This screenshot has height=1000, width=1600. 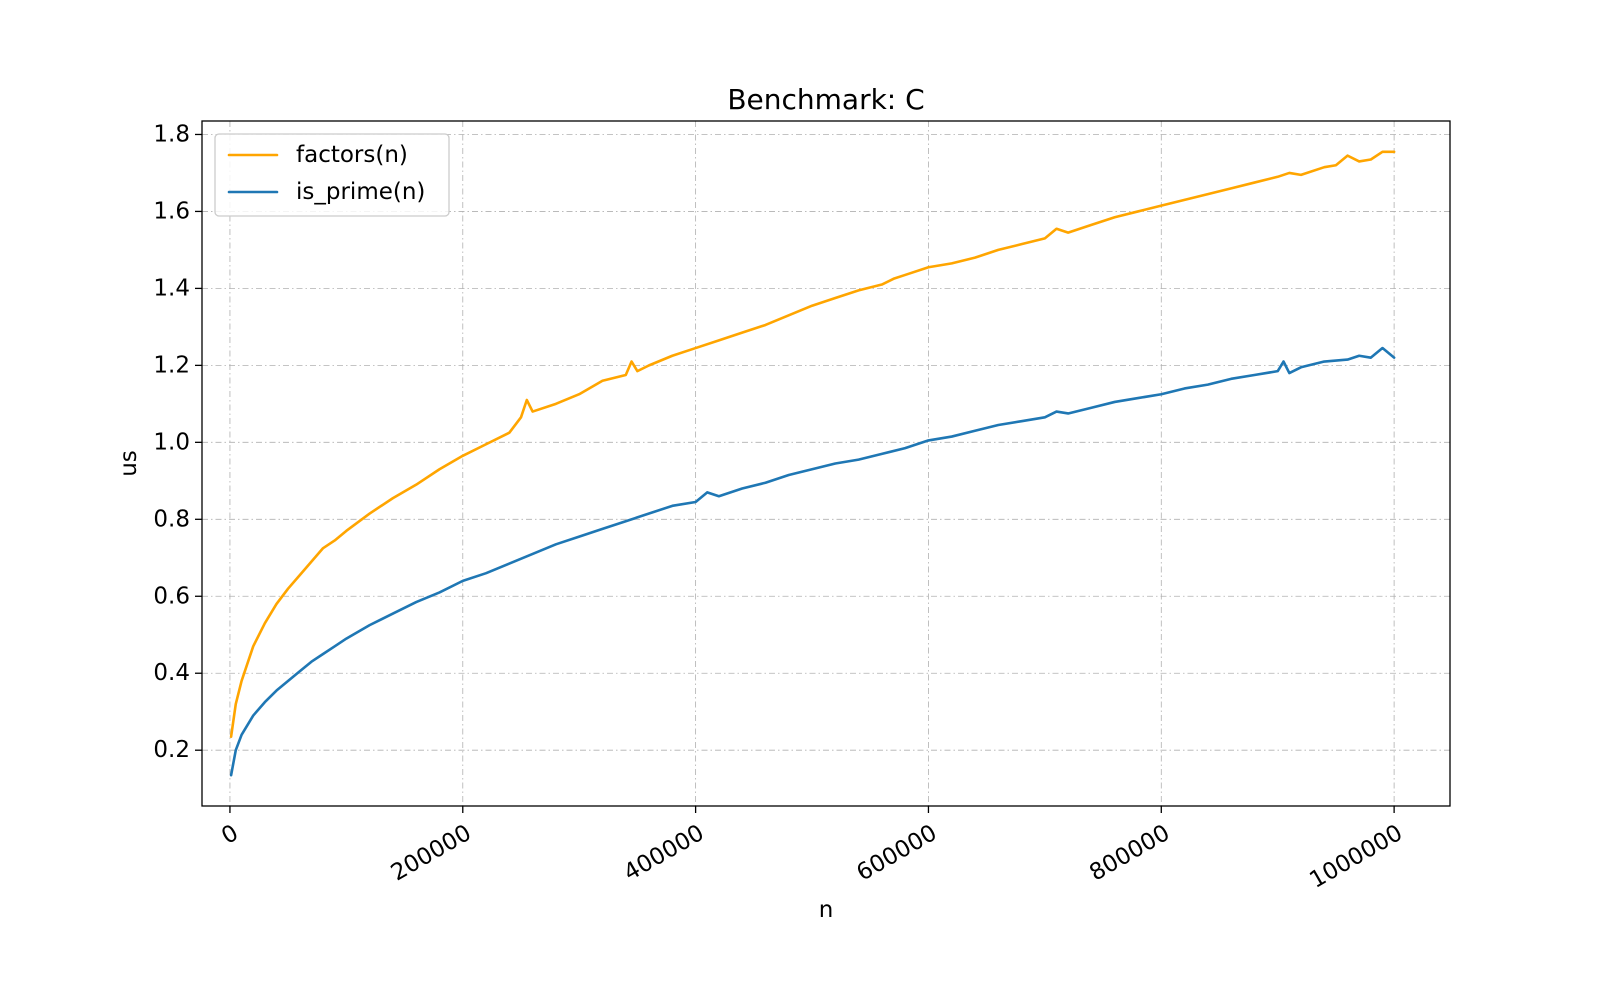 What do you see at coordinates (171, 365) in the screenshot?
I see `y-tick-label: 1.2` at bounding box center [171, 365].